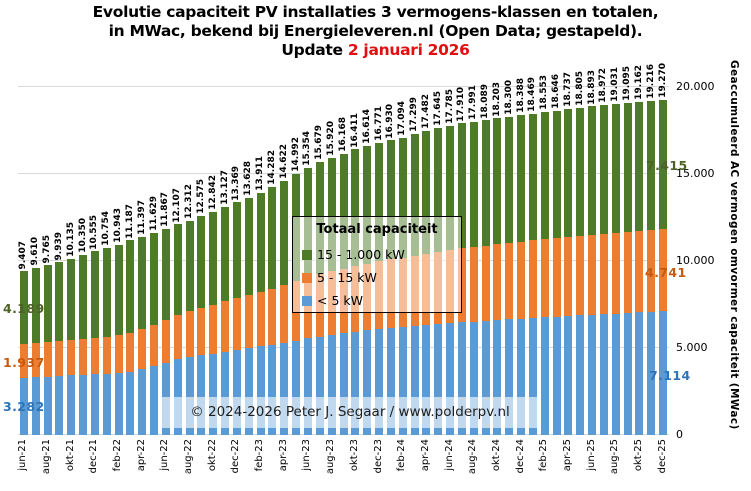 The image size is (751, 491). What do you see at coordinates (567, 455) in the screenshot?
I see `x-axis-tick-label: apr-25` at bounding box center [567, 455].